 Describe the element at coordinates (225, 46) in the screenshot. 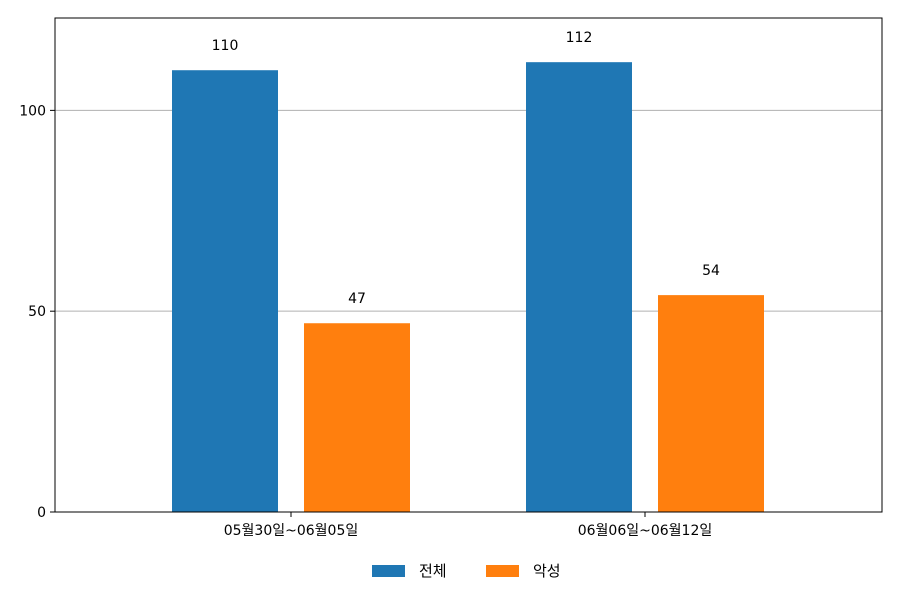

I see `data-label: 110` at that location.